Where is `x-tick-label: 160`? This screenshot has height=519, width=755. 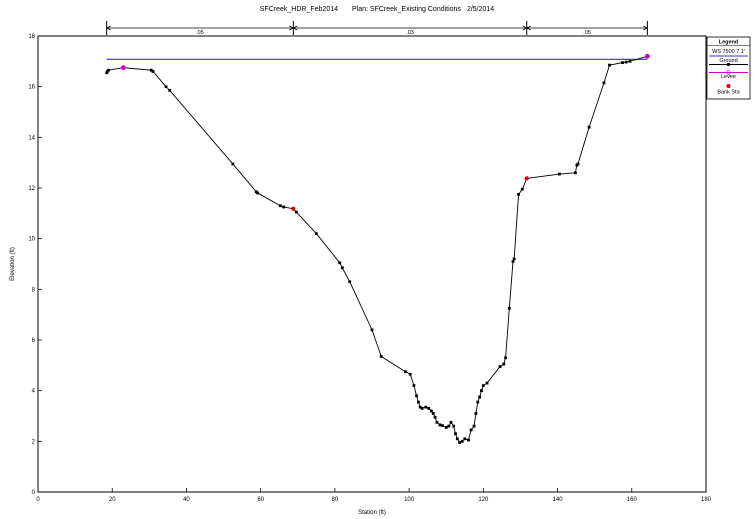 x-tick-label: 160 is located at coordinates (632, 500).